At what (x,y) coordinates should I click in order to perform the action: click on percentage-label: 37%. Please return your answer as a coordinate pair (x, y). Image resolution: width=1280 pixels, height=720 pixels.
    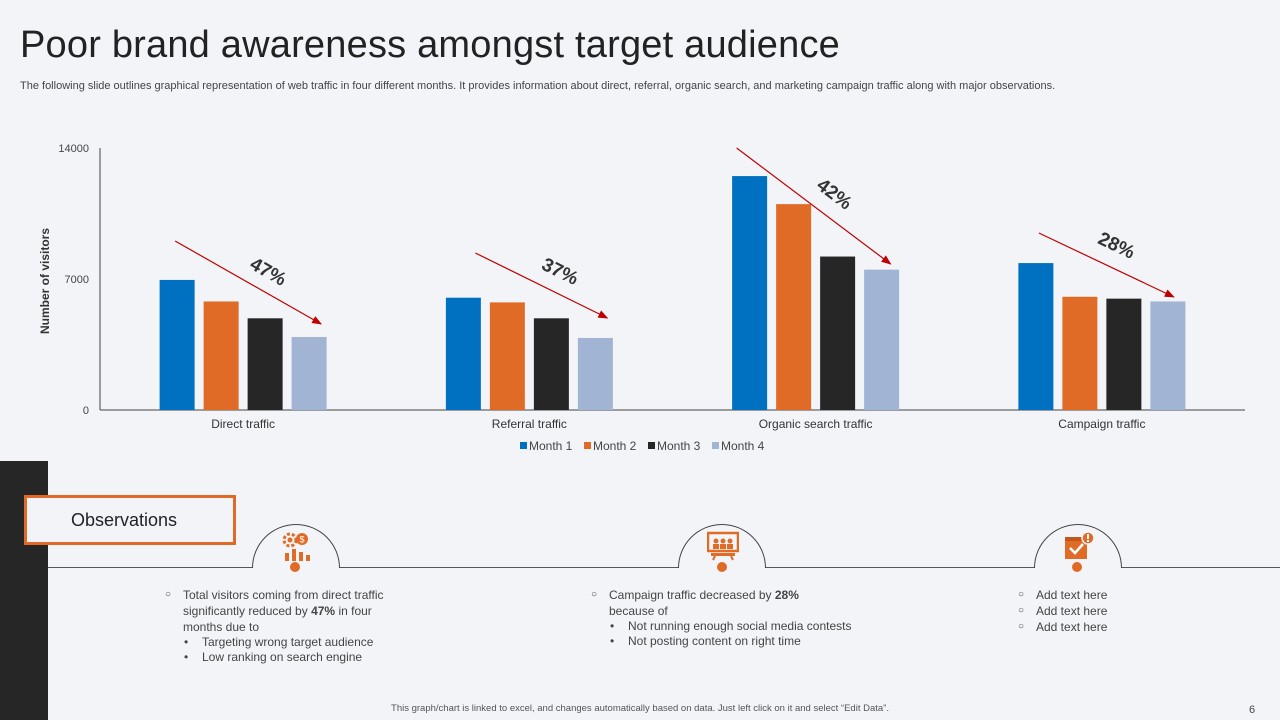
    Looking at the image, I should click on (559, 272).